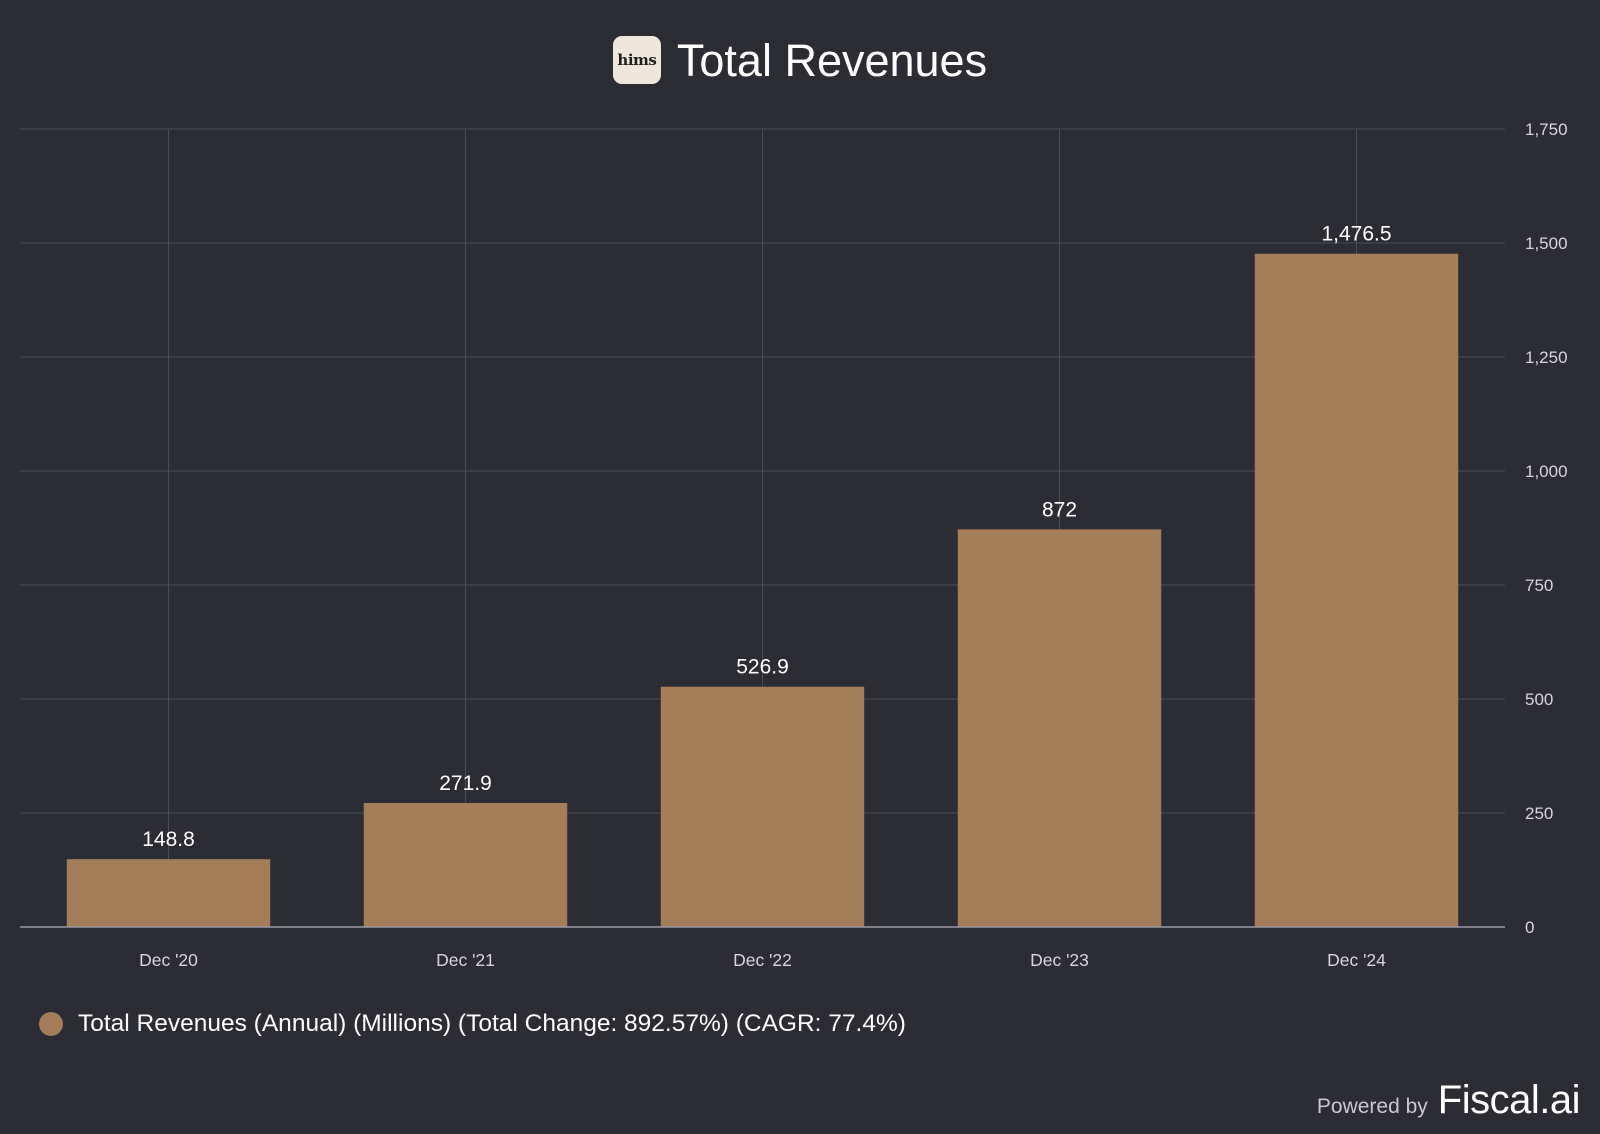  Describe the element at coordinates (762, 667) in the screenshot. I see `bar-value-label: 526.9` at that location.